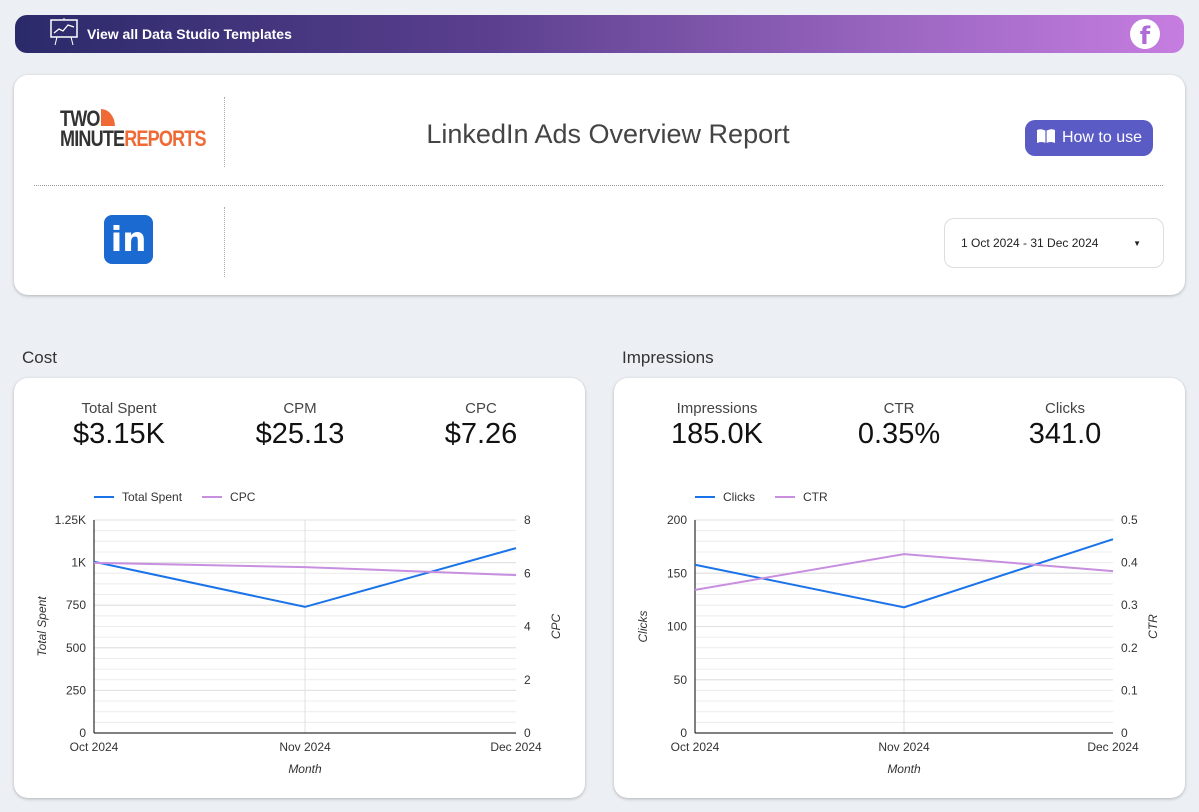 Image resolution: width=1199 pixels, height=812 pixels. Describe the element at coordinates (904, 572) in the screenshot. I see `series-line-ctr` at that location.